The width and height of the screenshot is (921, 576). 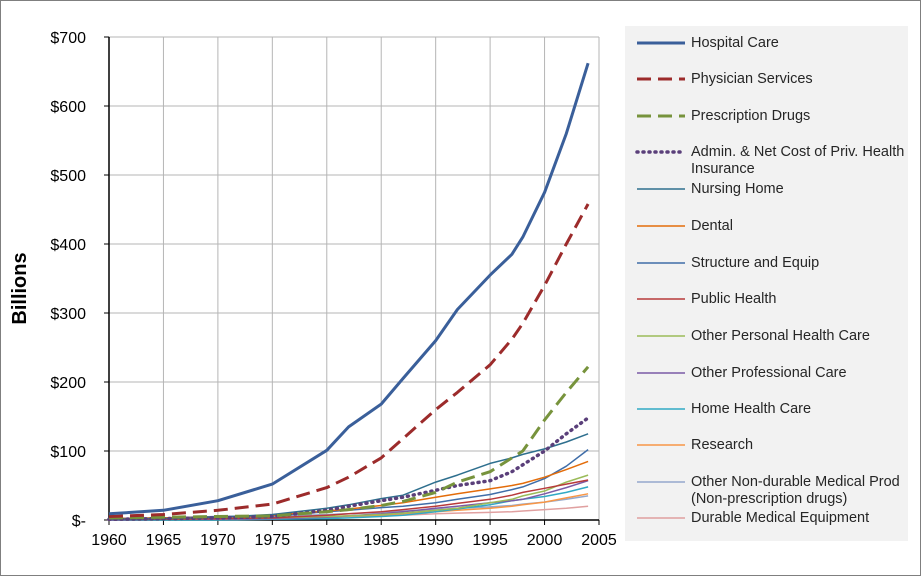 I want to click on legend-item: Home Health Care, so click(x=766, y=421).